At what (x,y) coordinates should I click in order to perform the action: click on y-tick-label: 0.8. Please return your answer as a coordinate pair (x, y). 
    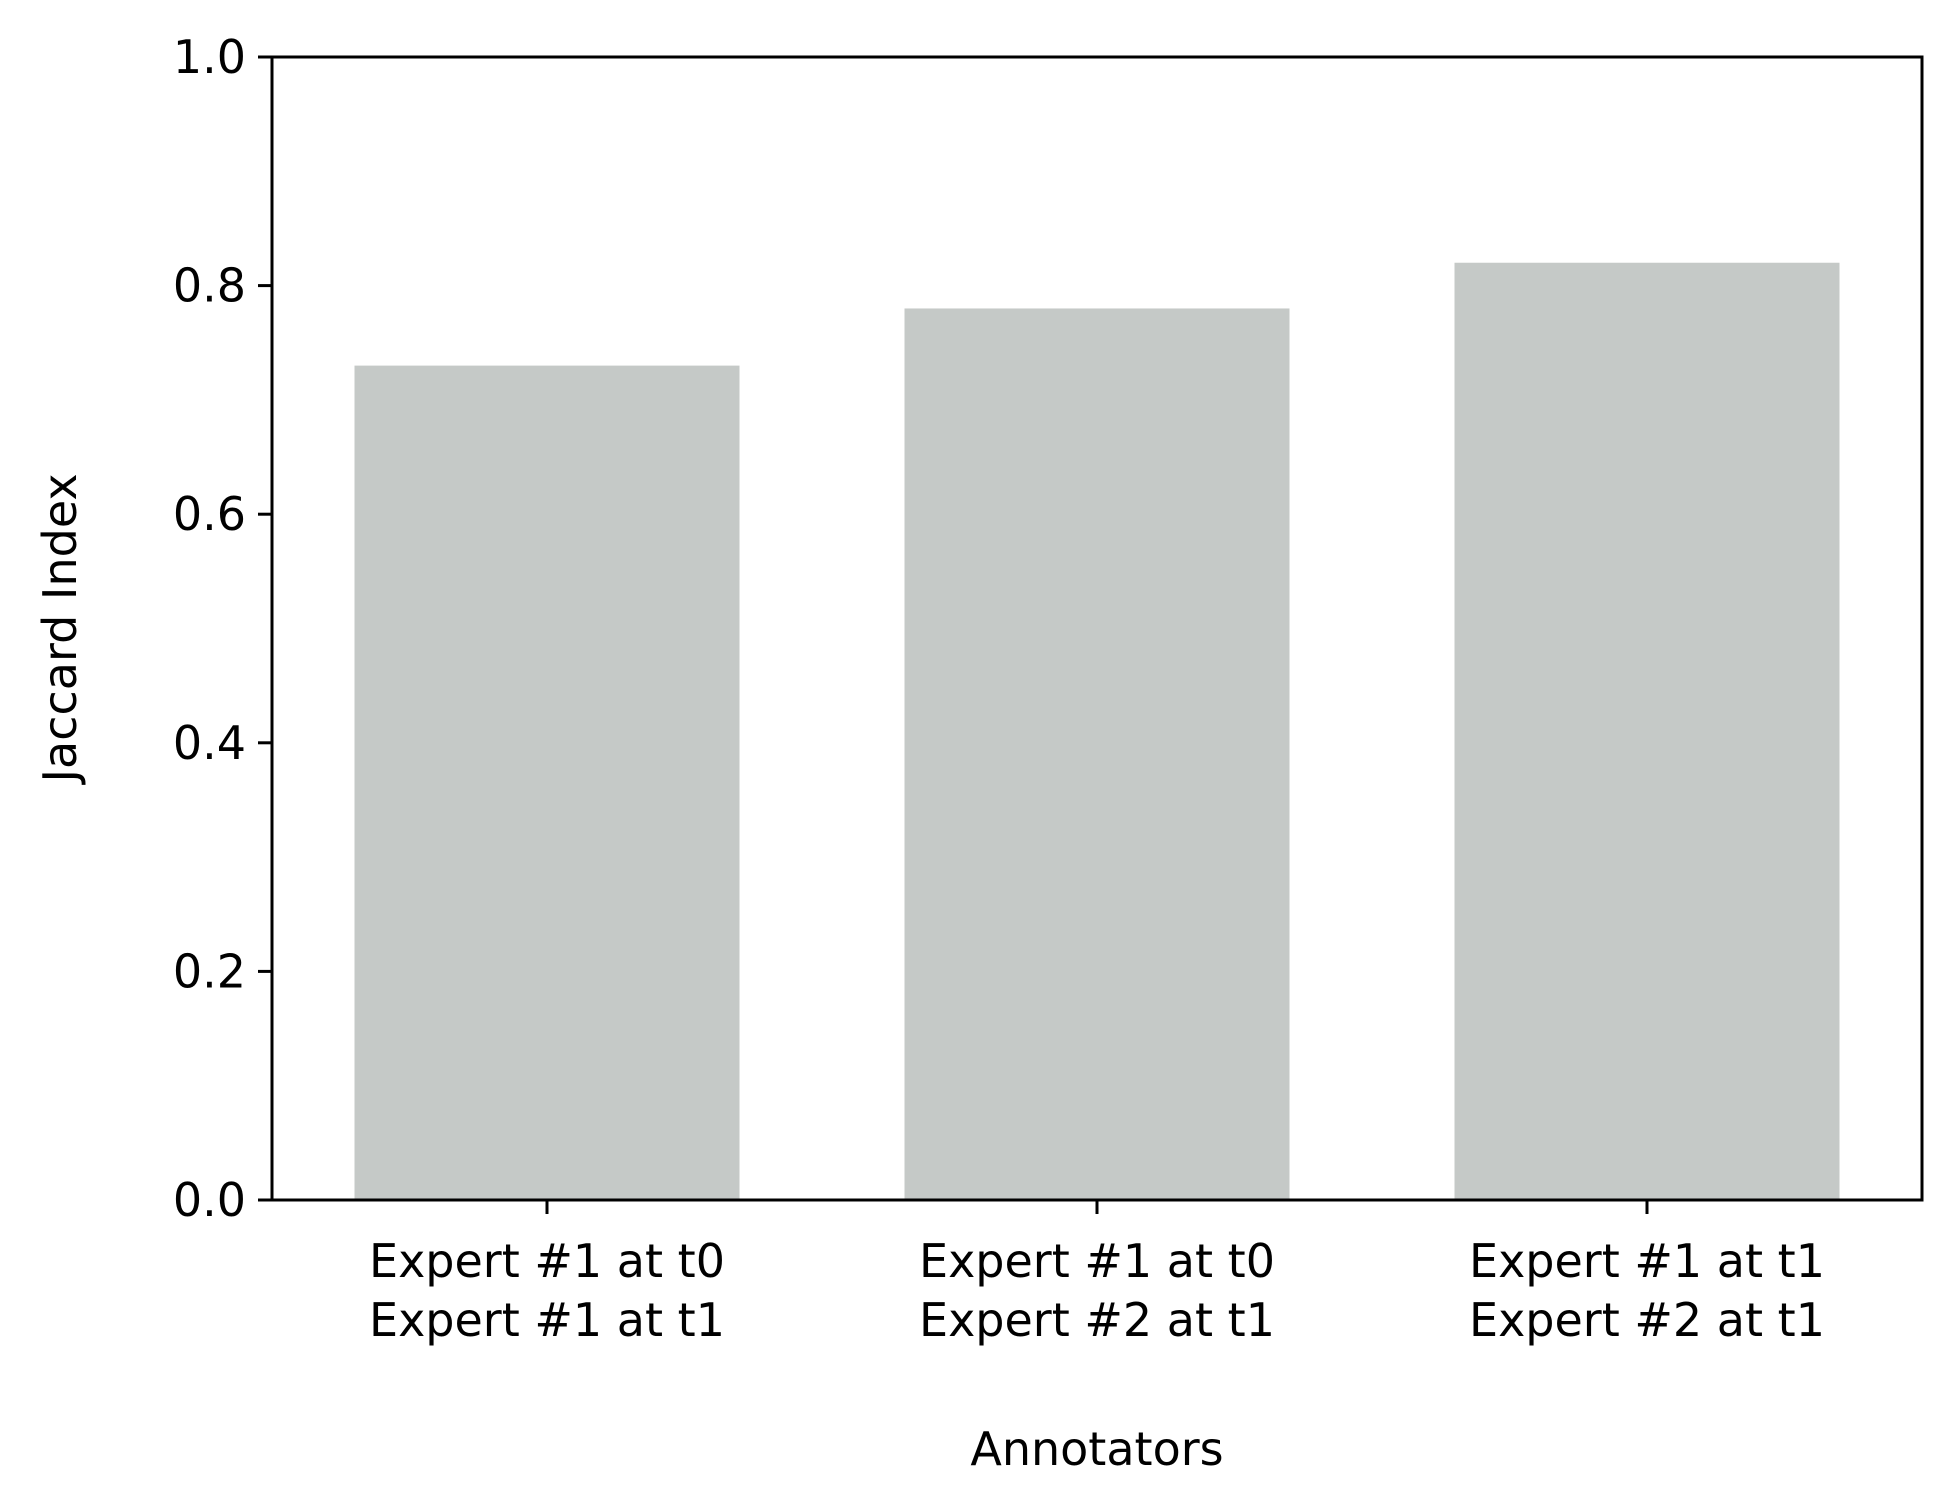
    Looking at the image, I should click on (209, 286).